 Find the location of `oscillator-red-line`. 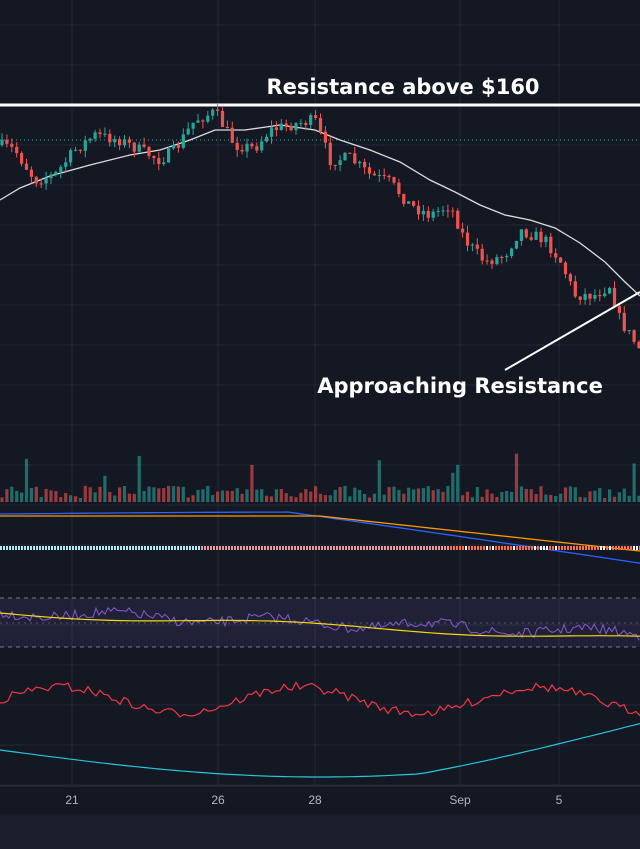

oscillator-red-line is located at coordinates (320, 699).